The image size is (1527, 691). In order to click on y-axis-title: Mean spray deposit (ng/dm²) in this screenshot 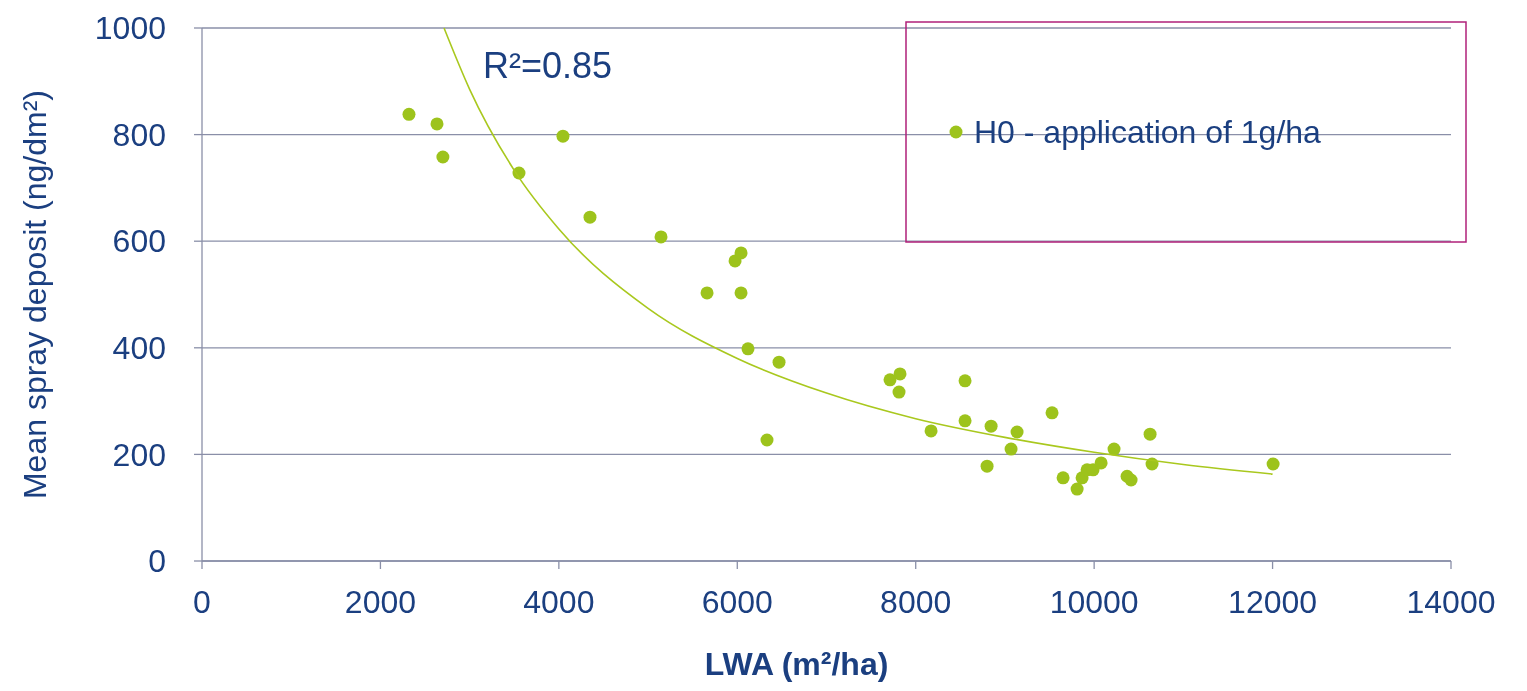, I will do `click(35, 294)`.